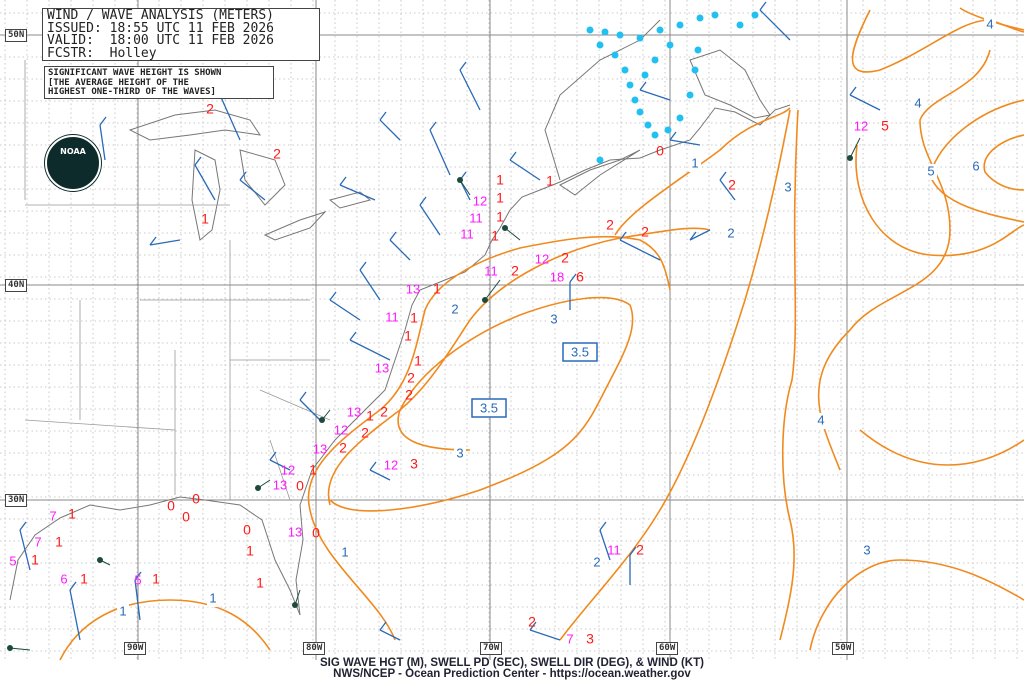 Image resolution: width=1024 pixels, height=681 pixels. What do you see at coordinates (295, 225) in the screenshot?
I see `lake-erie` at bounding box center [295, 225].